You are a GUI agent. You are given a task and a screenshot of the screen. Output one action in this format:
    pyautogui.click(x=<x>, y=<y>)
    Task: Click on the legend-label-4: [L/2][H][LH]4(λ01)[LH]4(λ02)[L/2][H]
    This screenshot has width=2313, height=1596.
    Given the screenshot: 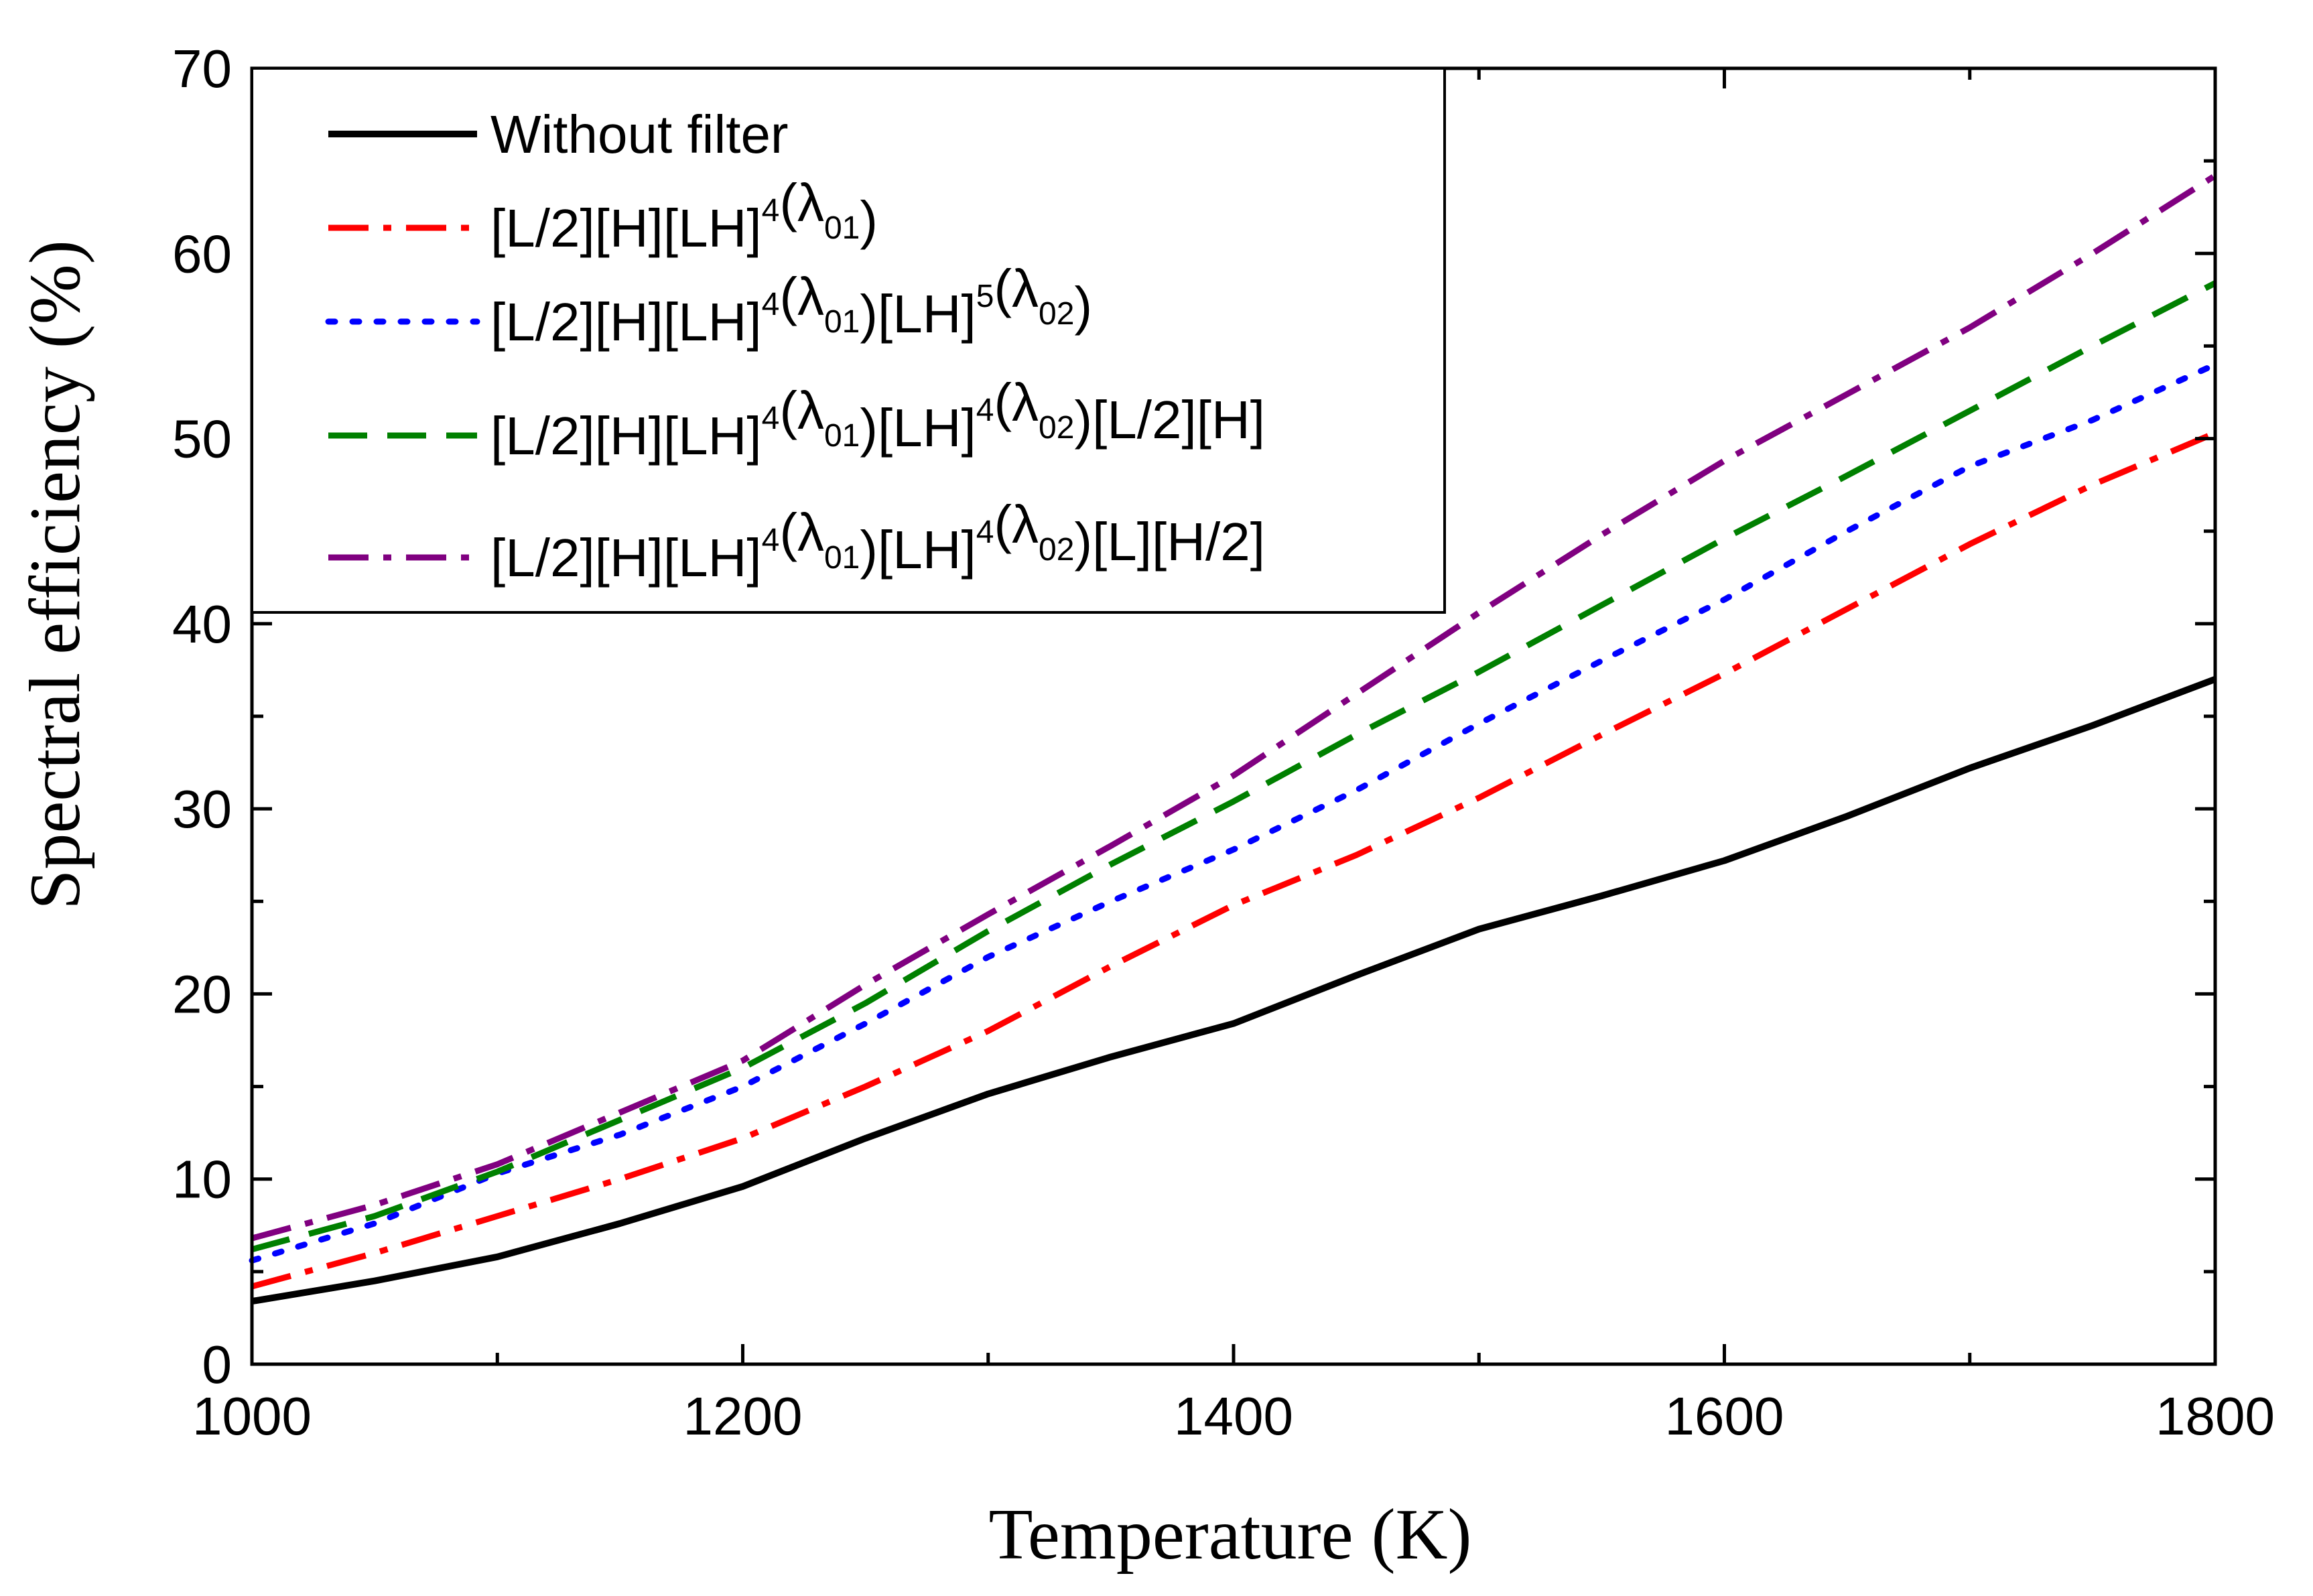 What is the action you would take?
    pyautogui.click(x=878, y=419)
    